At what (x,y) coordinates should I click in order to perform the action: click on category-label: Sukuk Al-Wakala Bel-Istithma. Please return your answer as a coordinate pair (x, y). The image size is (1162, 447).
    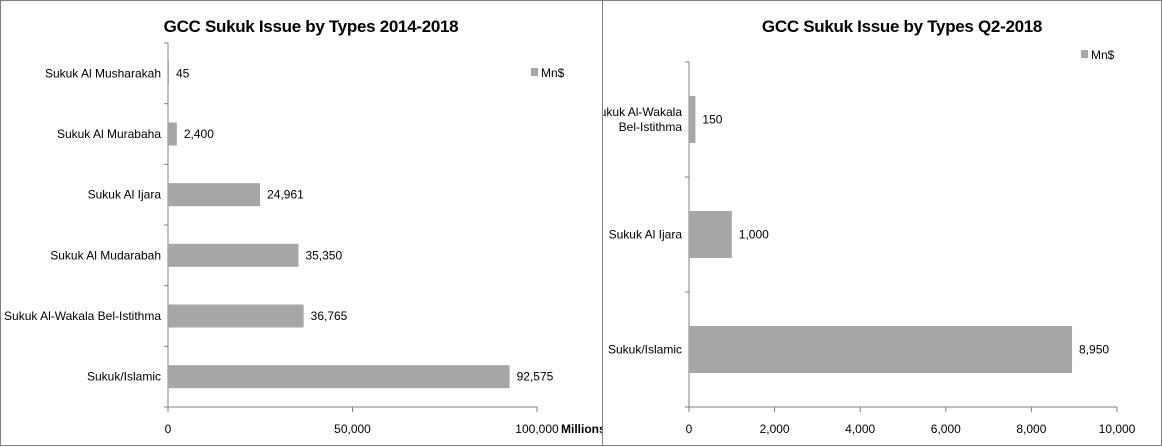
    Looking at the image, I should click on (82, 316).